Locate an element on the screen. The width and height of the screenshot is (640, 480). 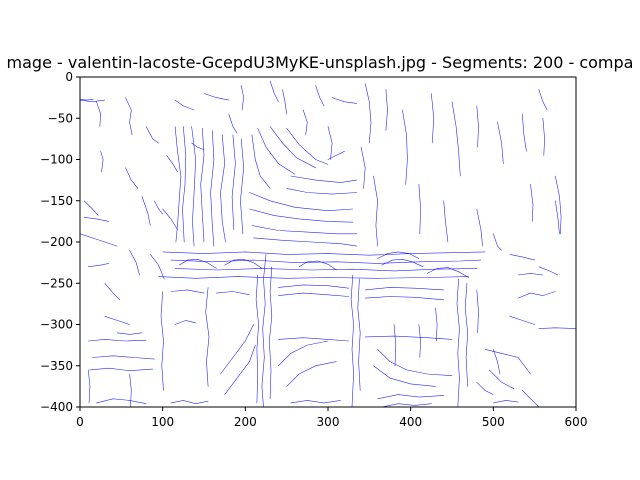
y-tick-label: −250 is located at coordinates (56, 283).